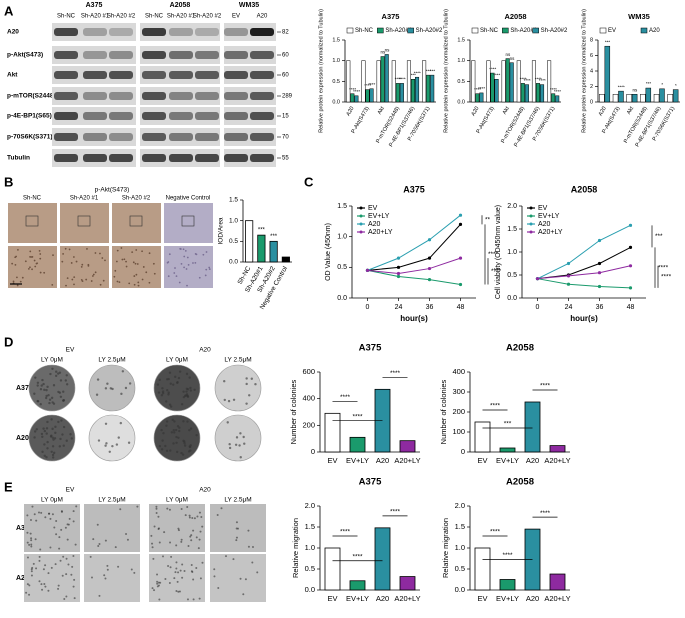 This screenshot has width=685, height=618. Describe the element at coordinates (177, 500) in the screenshot. I see `condition-label: LY 0μM` at that location.